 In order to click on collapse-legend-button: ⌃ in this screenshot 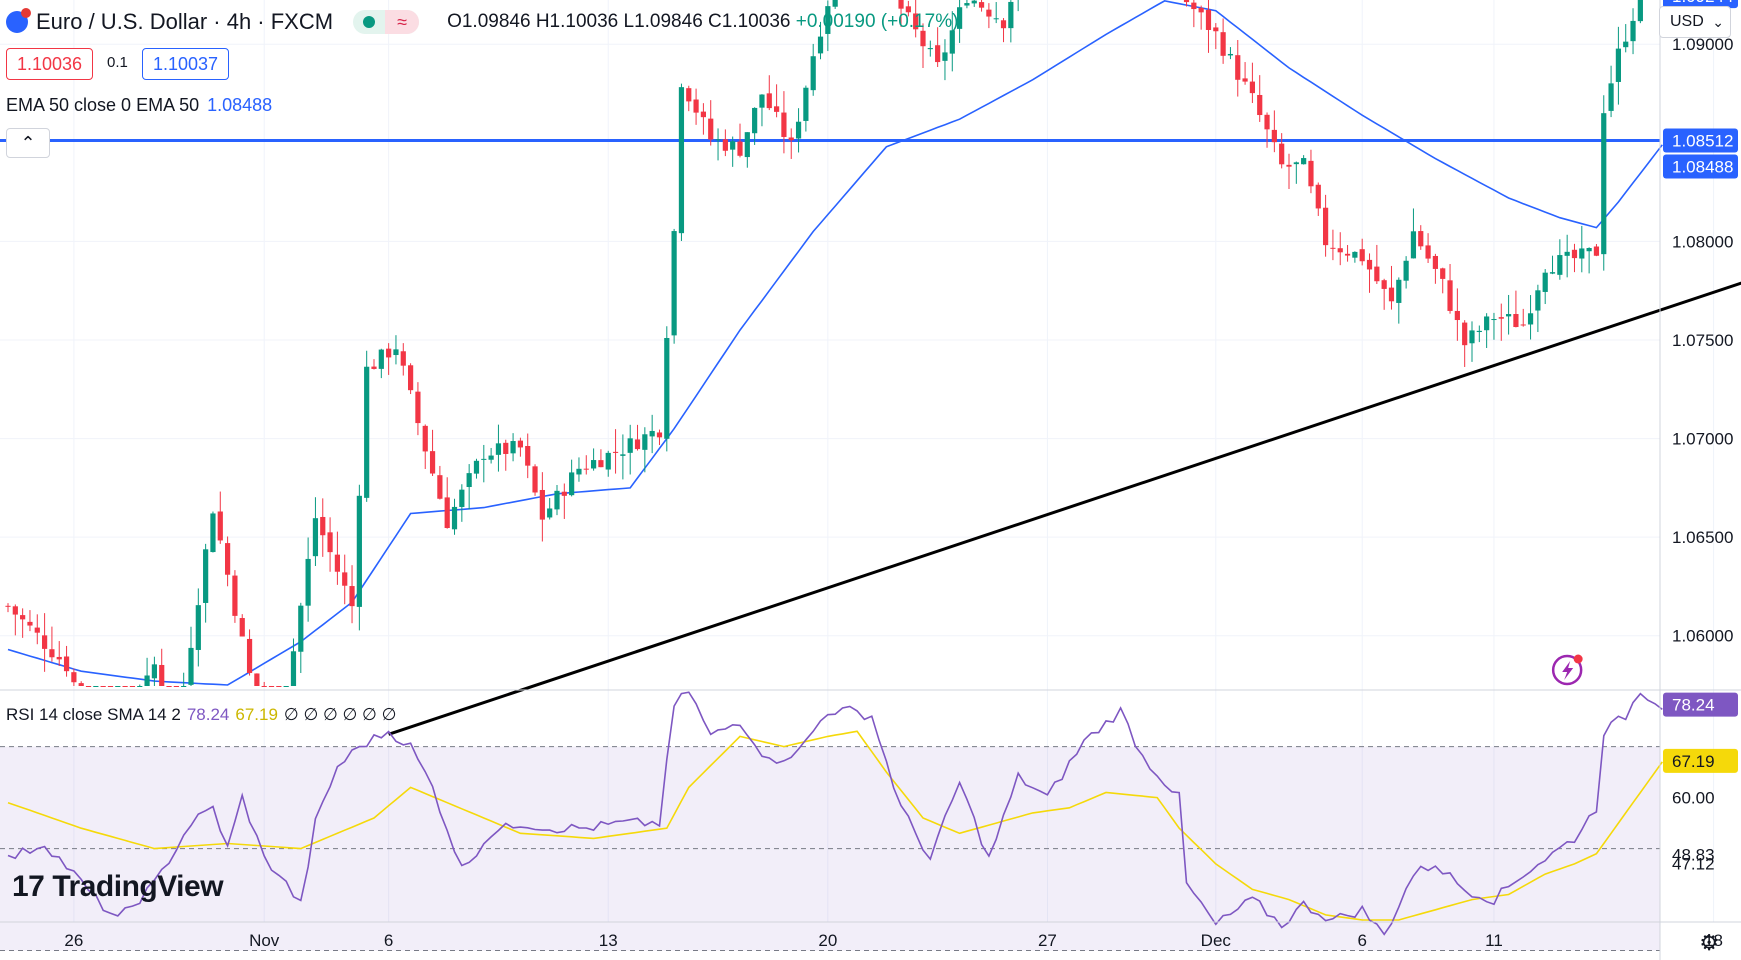, I will do `click(28, 143)`.